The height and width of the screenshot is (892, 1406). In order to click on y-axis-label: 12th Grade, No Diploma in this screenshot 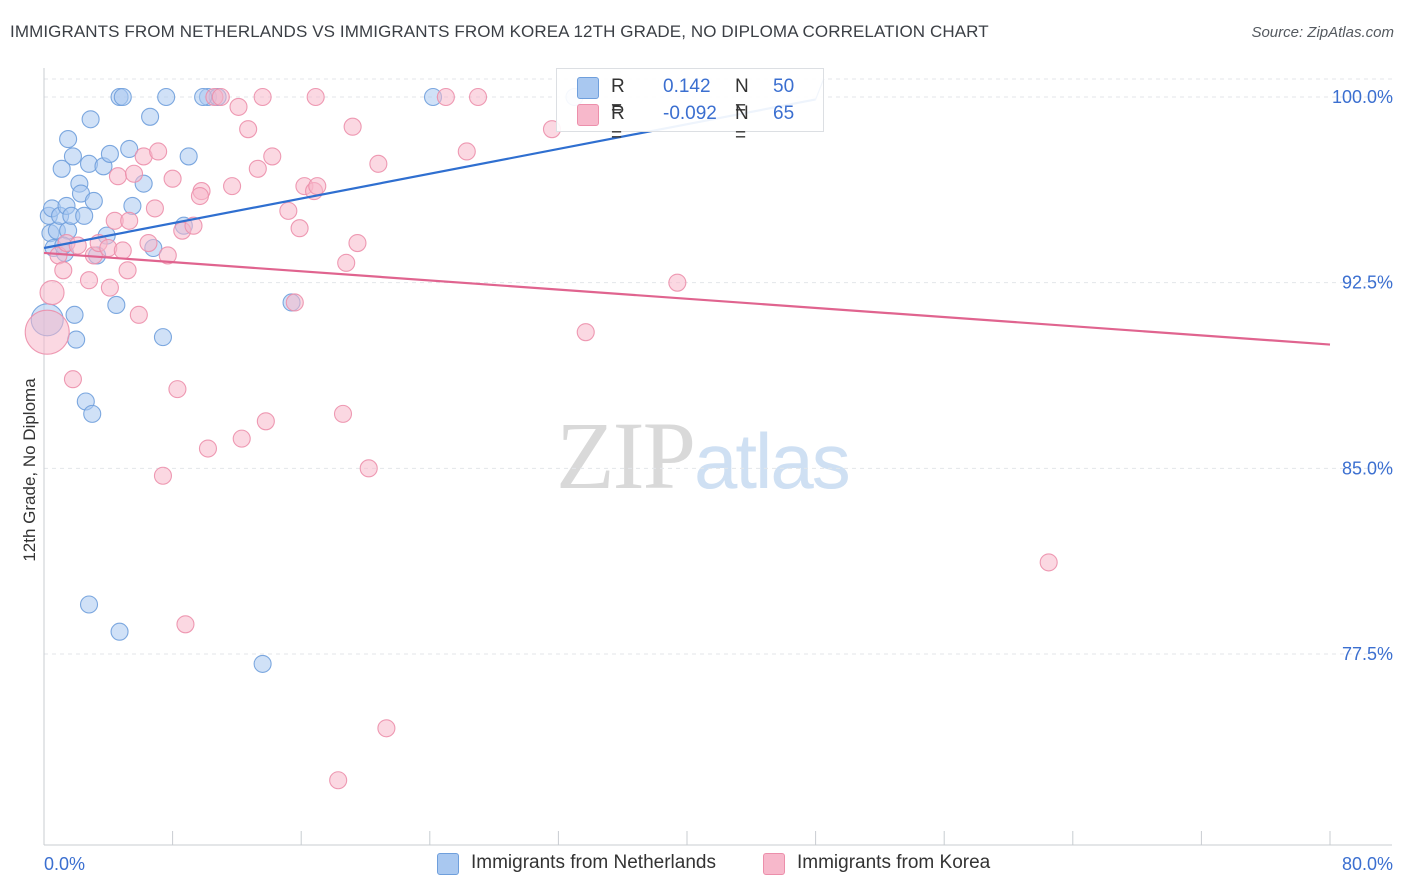, I will do `click(29, 470)`.